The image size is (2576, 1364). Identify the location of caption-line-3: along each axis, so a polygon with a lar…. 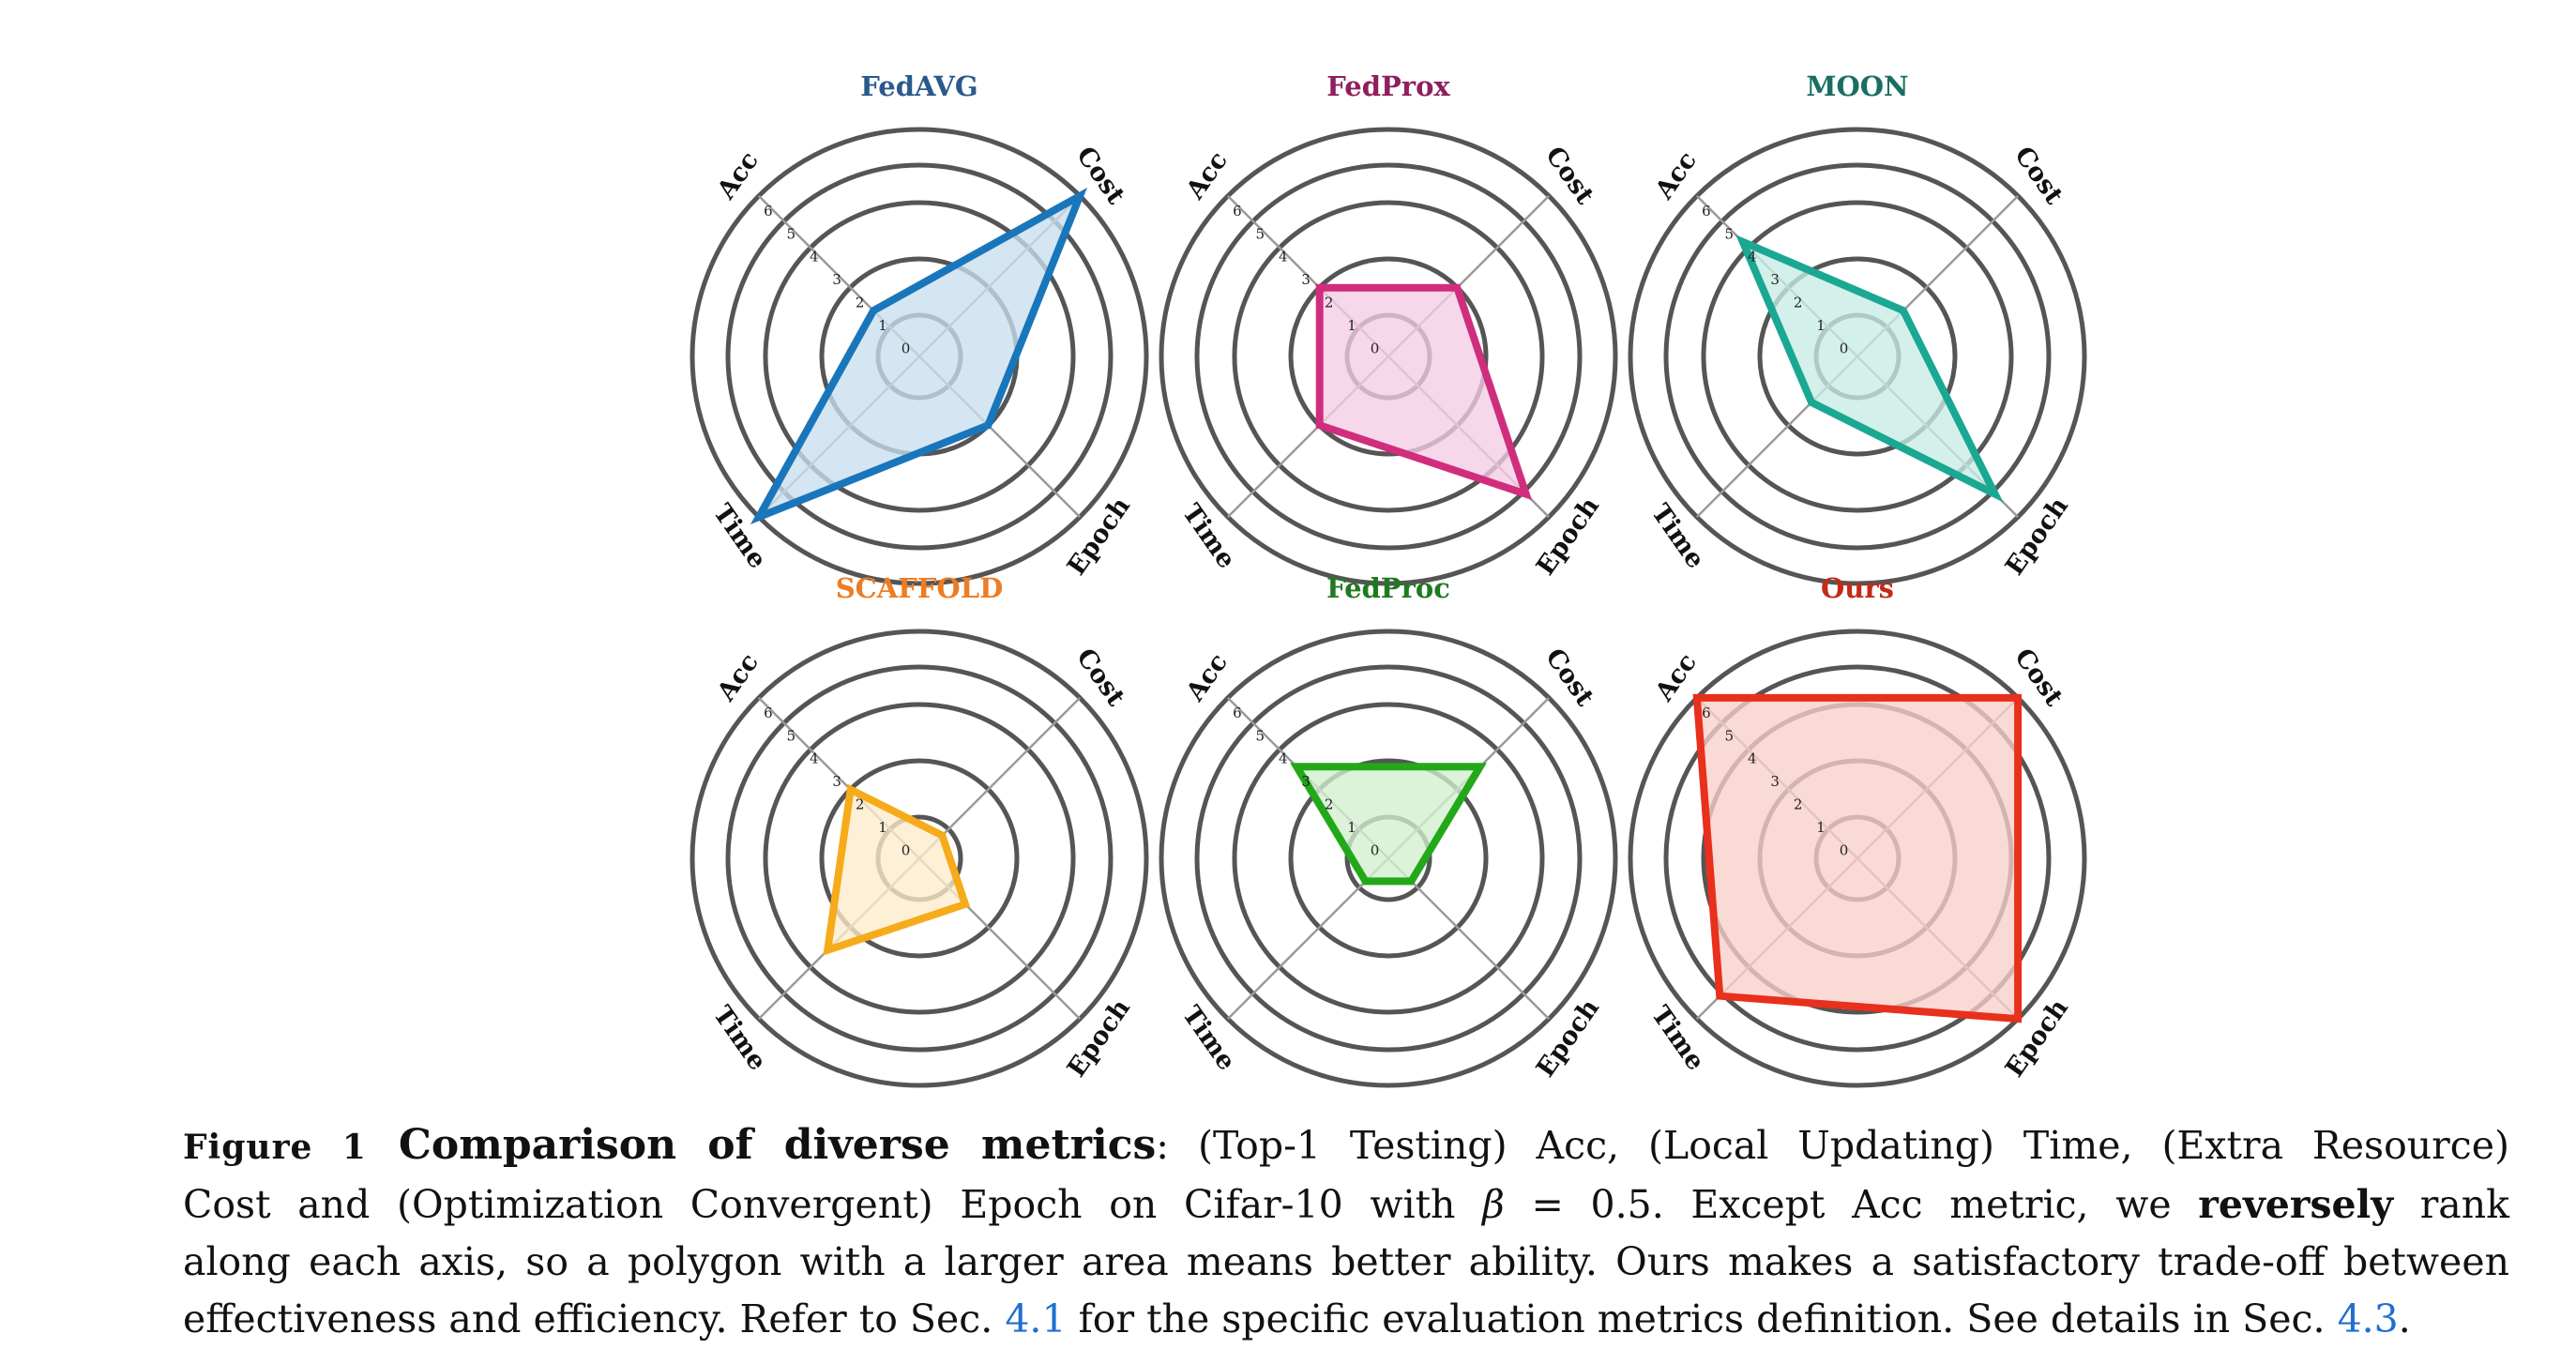
(1346, 1261).